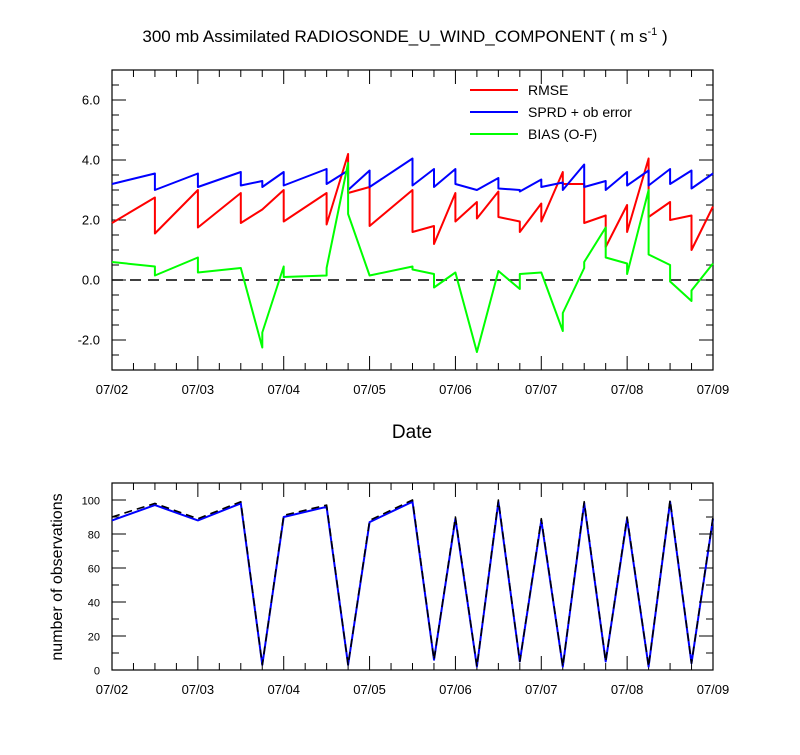  Describe the element at coordinates (412, 432) in the screenshot. I see `x-axis-label: Date` at that location.